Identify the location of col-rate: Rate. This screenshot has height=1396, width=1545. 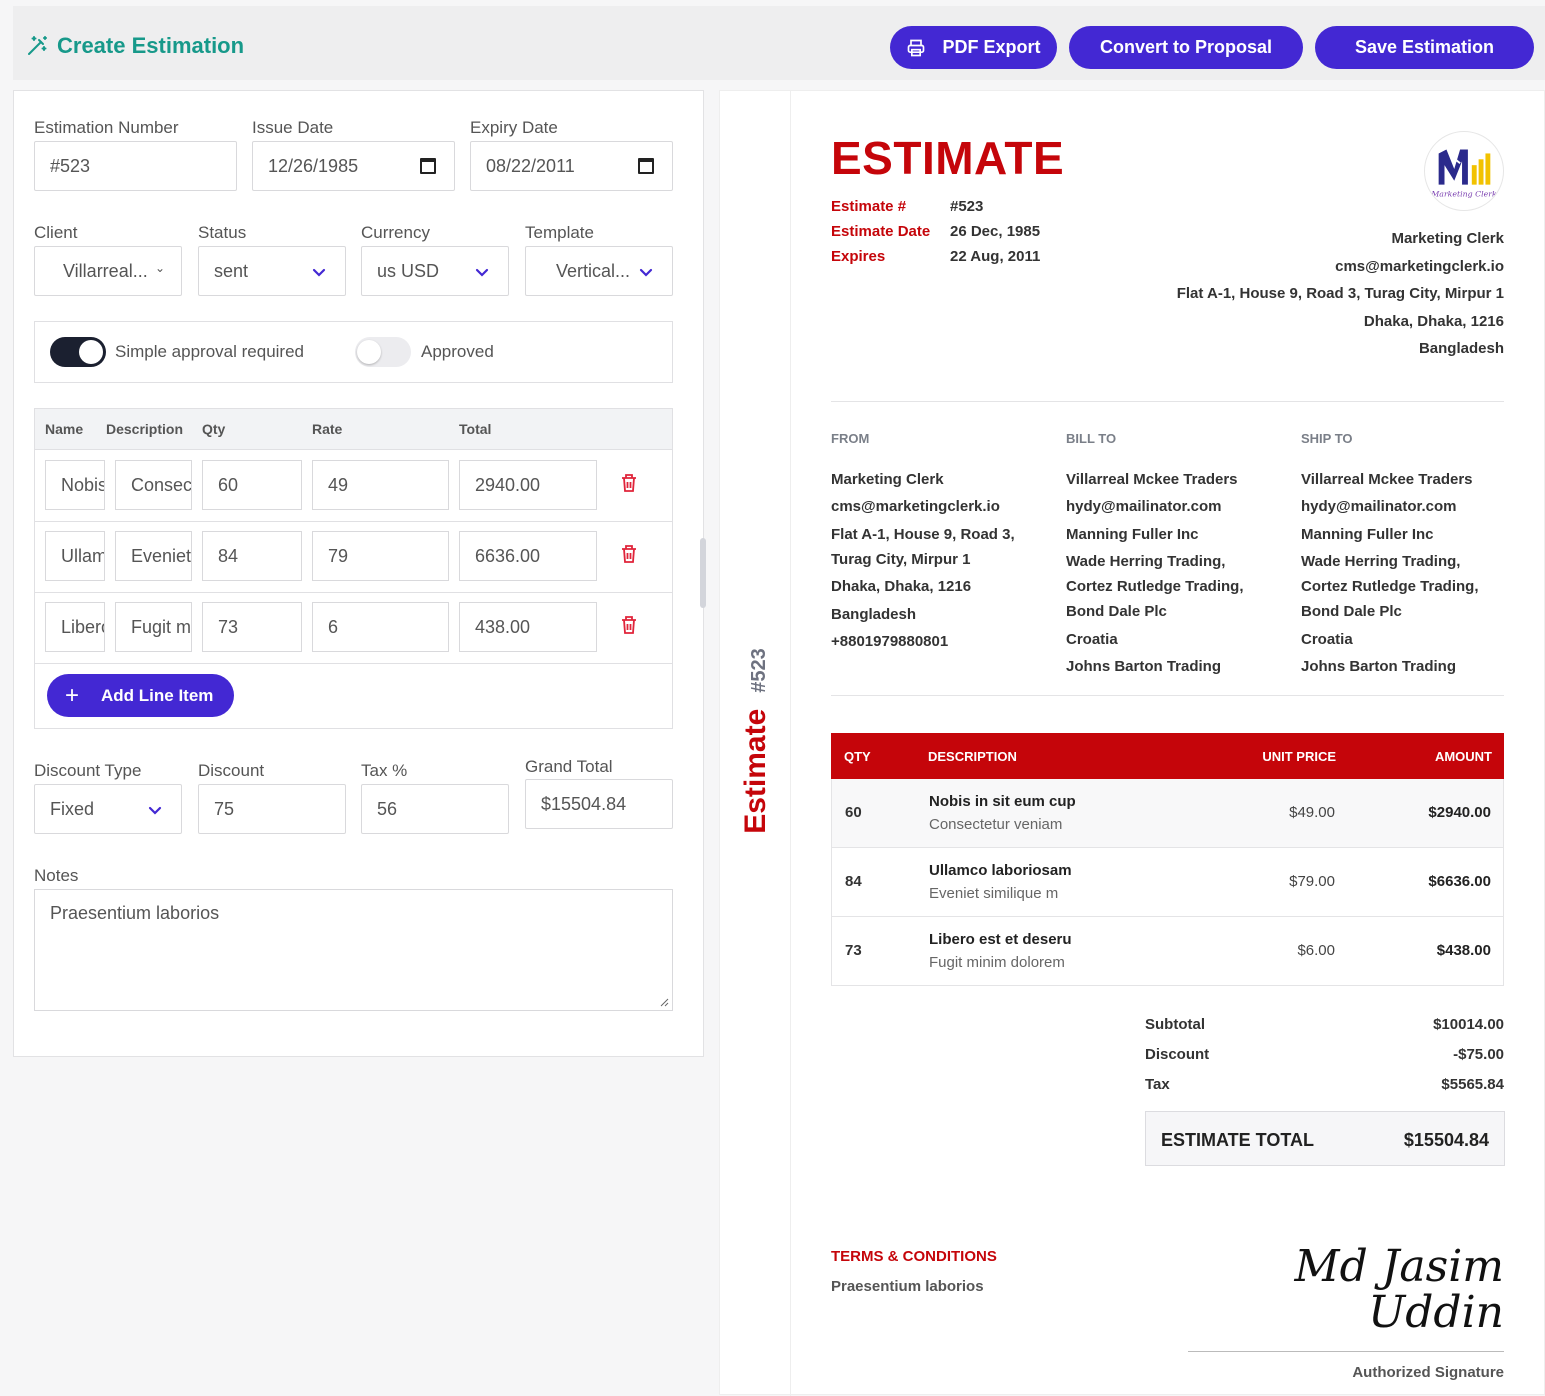
(327, 429).